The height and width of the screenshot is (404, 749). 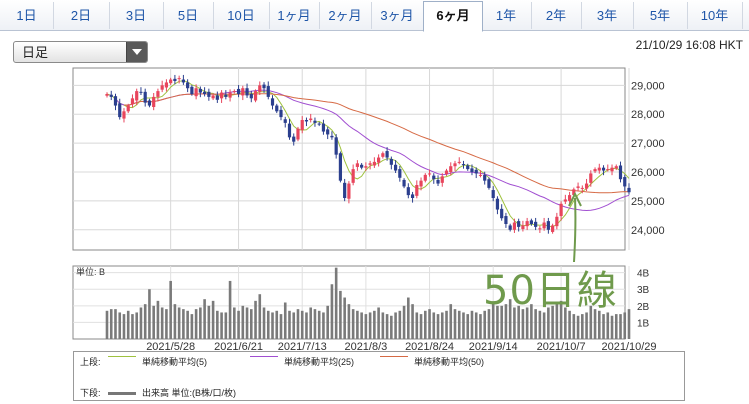 I want to click on period-tab-bar: 1日 2日 3日 5日 10日 1ヶ月 2ヶ月 3ヶ月 6ヶ月 1年 2年 3年 5年 10年, so click(x=374, y=16).